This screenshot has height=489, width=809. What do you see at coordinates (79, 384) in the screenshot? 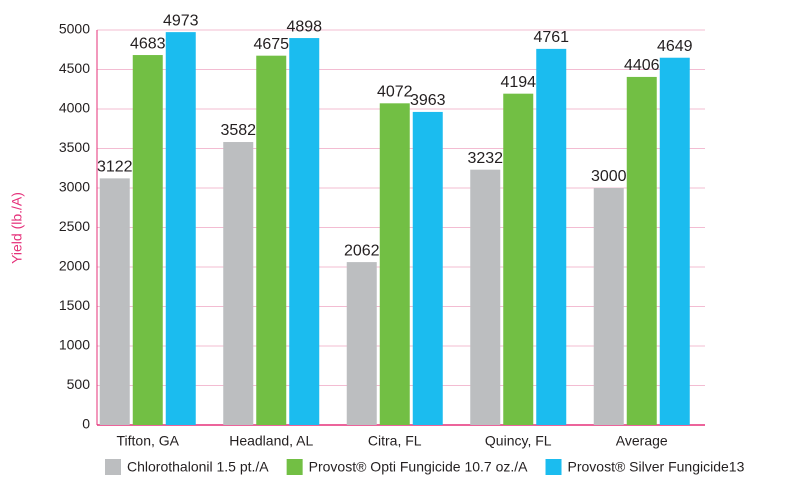
I see `y-tick-label: 500` at bounding box center [79, 384].